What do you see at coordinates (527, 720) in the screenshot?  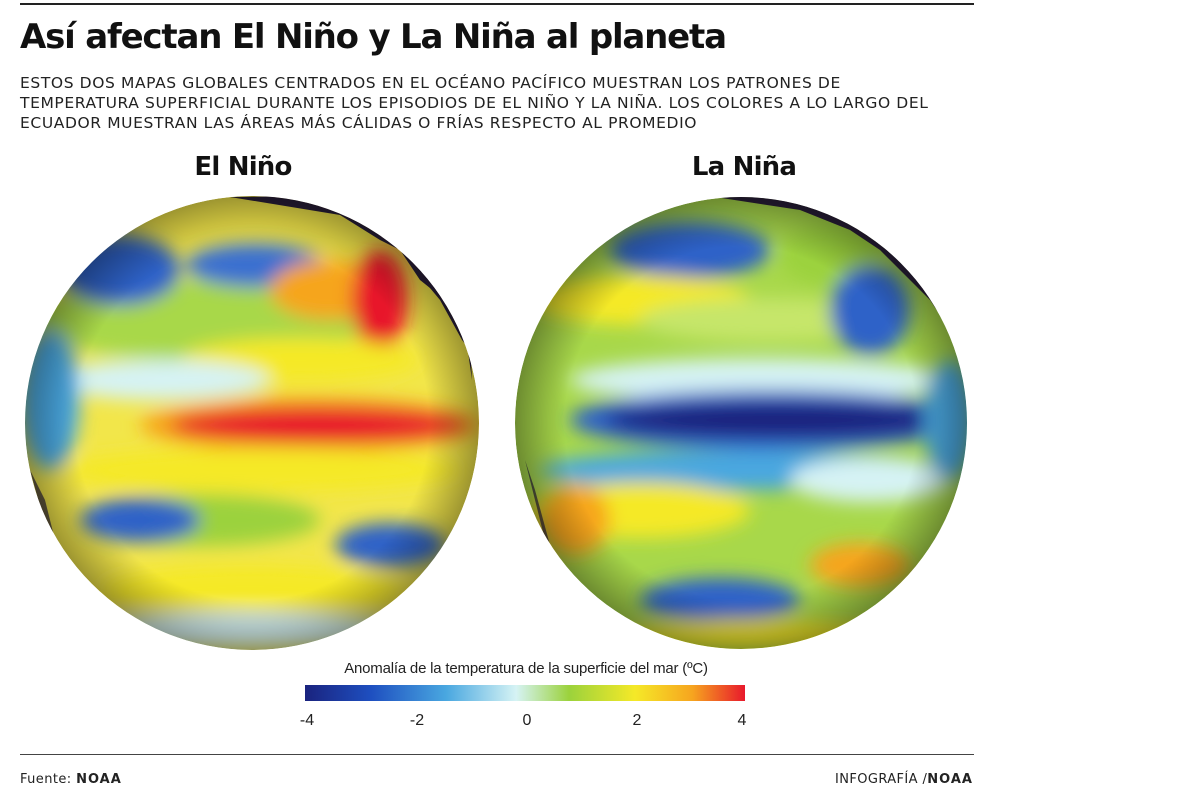 I see `legend-tick: 0` at bounding box center [527, 720].